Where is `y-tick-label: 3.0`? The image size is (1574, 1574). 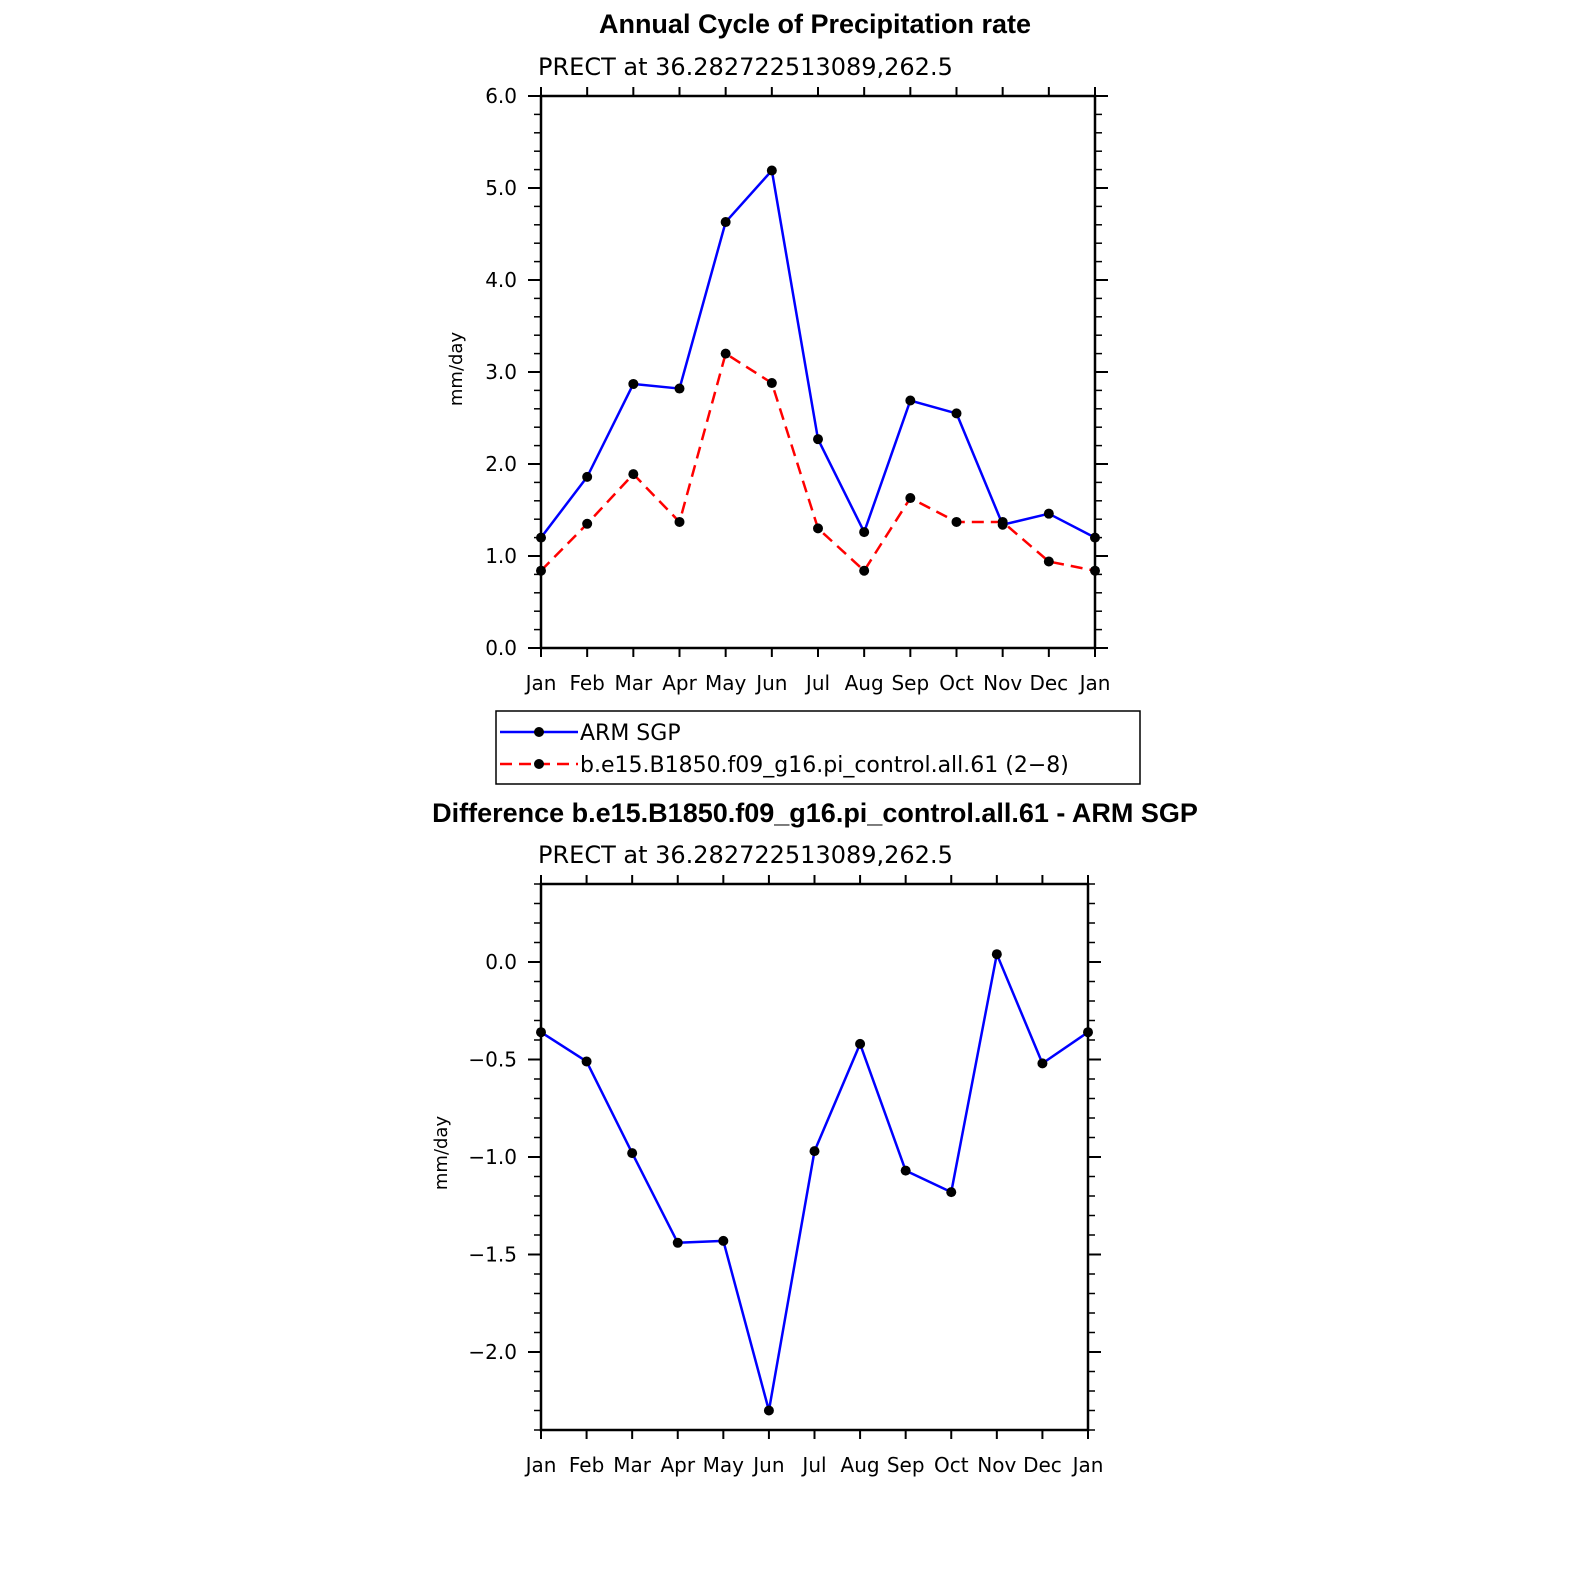
y-tick-label: 3.0 is located at coordinates (501, 372).